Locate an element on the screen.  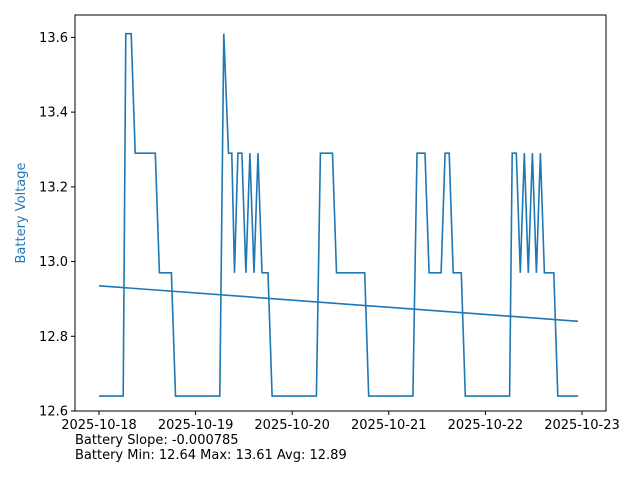
y-tick-label: 12.6 is located at coordinates (53, 412).